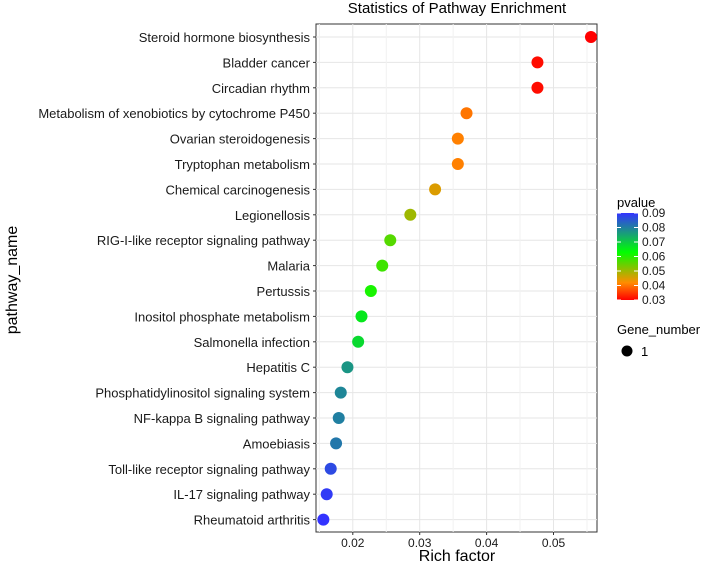  I want to click on colorbar-tick-label: 0.07, so click(654, 242).